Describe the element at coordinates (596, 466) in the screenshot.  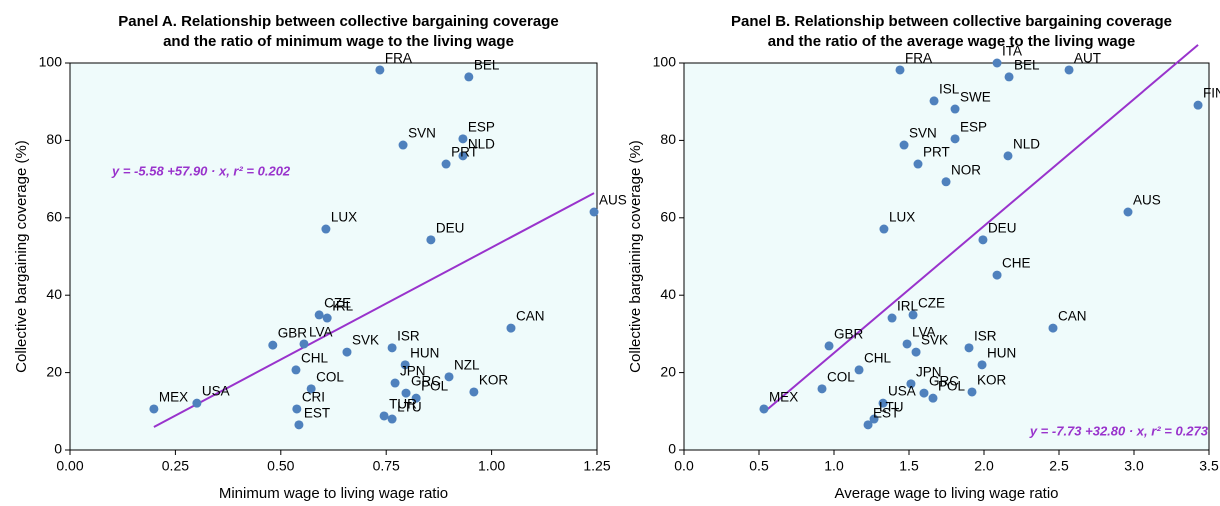
I see `x-tick-label: 1.25` at that location.